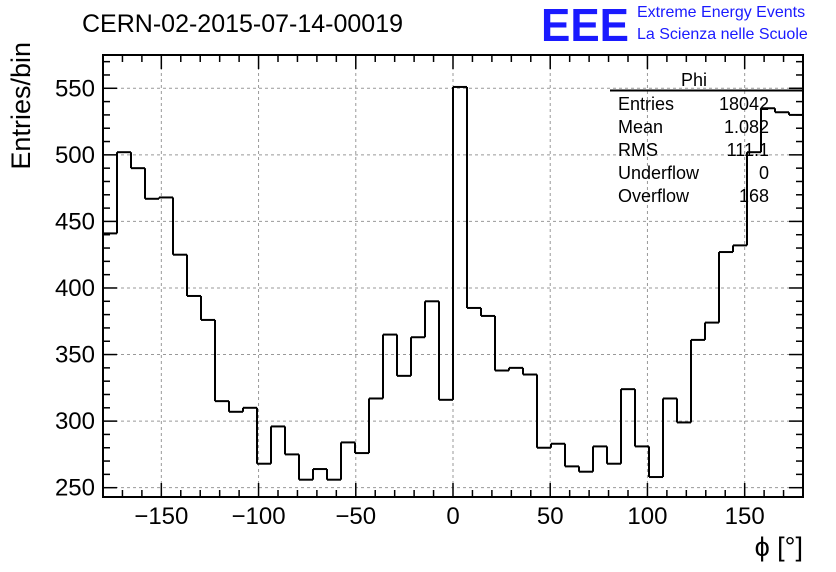  Describe the element at coordinates (744, 104) in the screenshot. I see `stats-row-value: 18042` at that location.